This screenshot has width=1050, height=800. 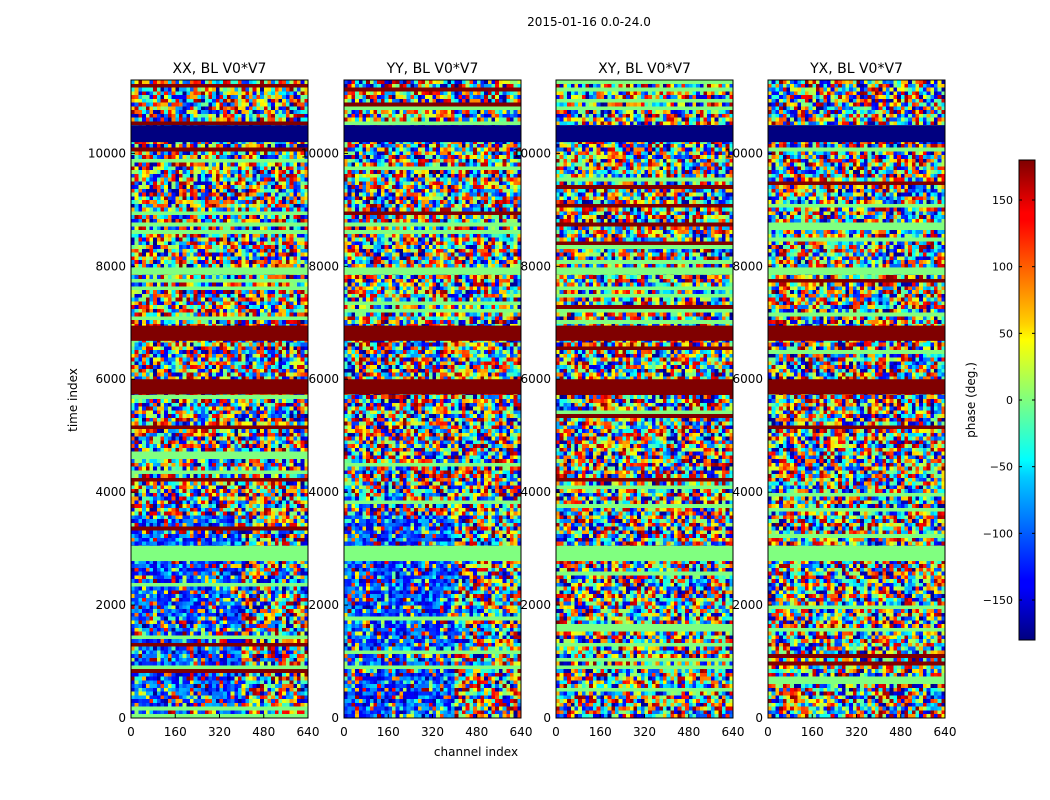 I want to click on figure-suptitle: 2015-01-16 0.0-24.0, so click(x=589, y=22).